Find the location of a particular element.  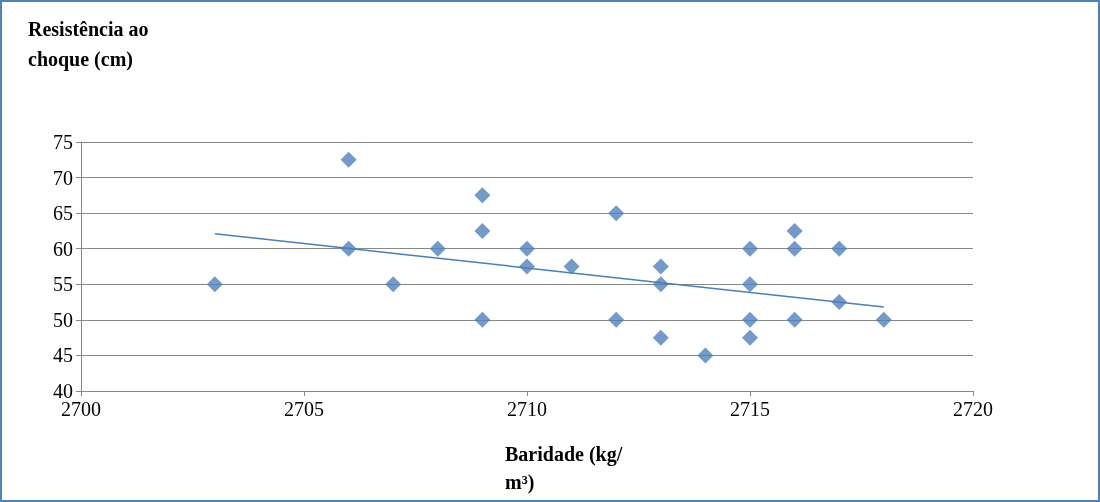

x-axis-title: Baridade (kg/m³) is located at coordinates (564, 468).